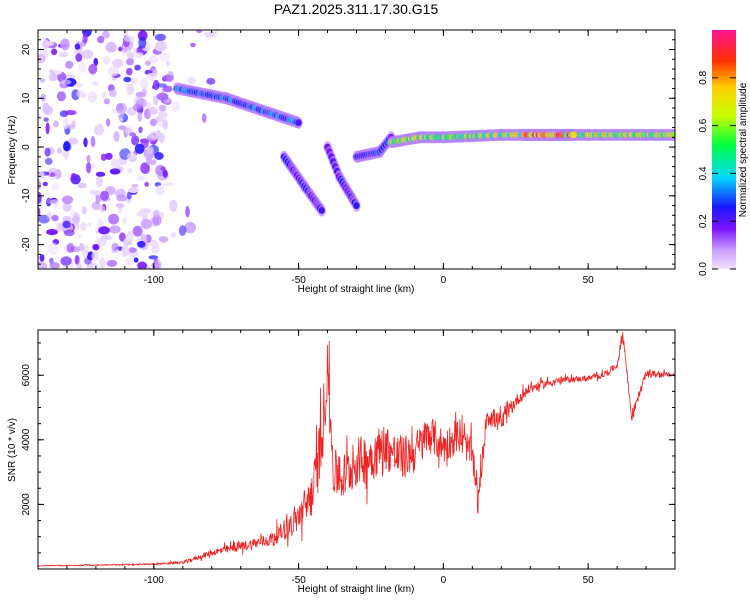 The height and width of the screenshot is (605, 750). Describe the element at coordinates (724, 149) in the screenshot. I see `colorbar-gradient` at that location.